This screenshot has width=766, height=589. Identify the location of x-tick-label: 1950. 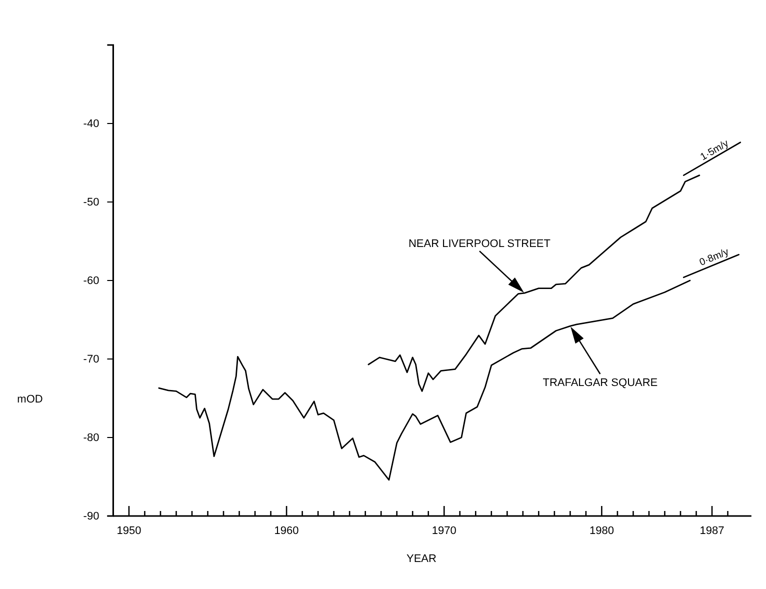
(129, 530).